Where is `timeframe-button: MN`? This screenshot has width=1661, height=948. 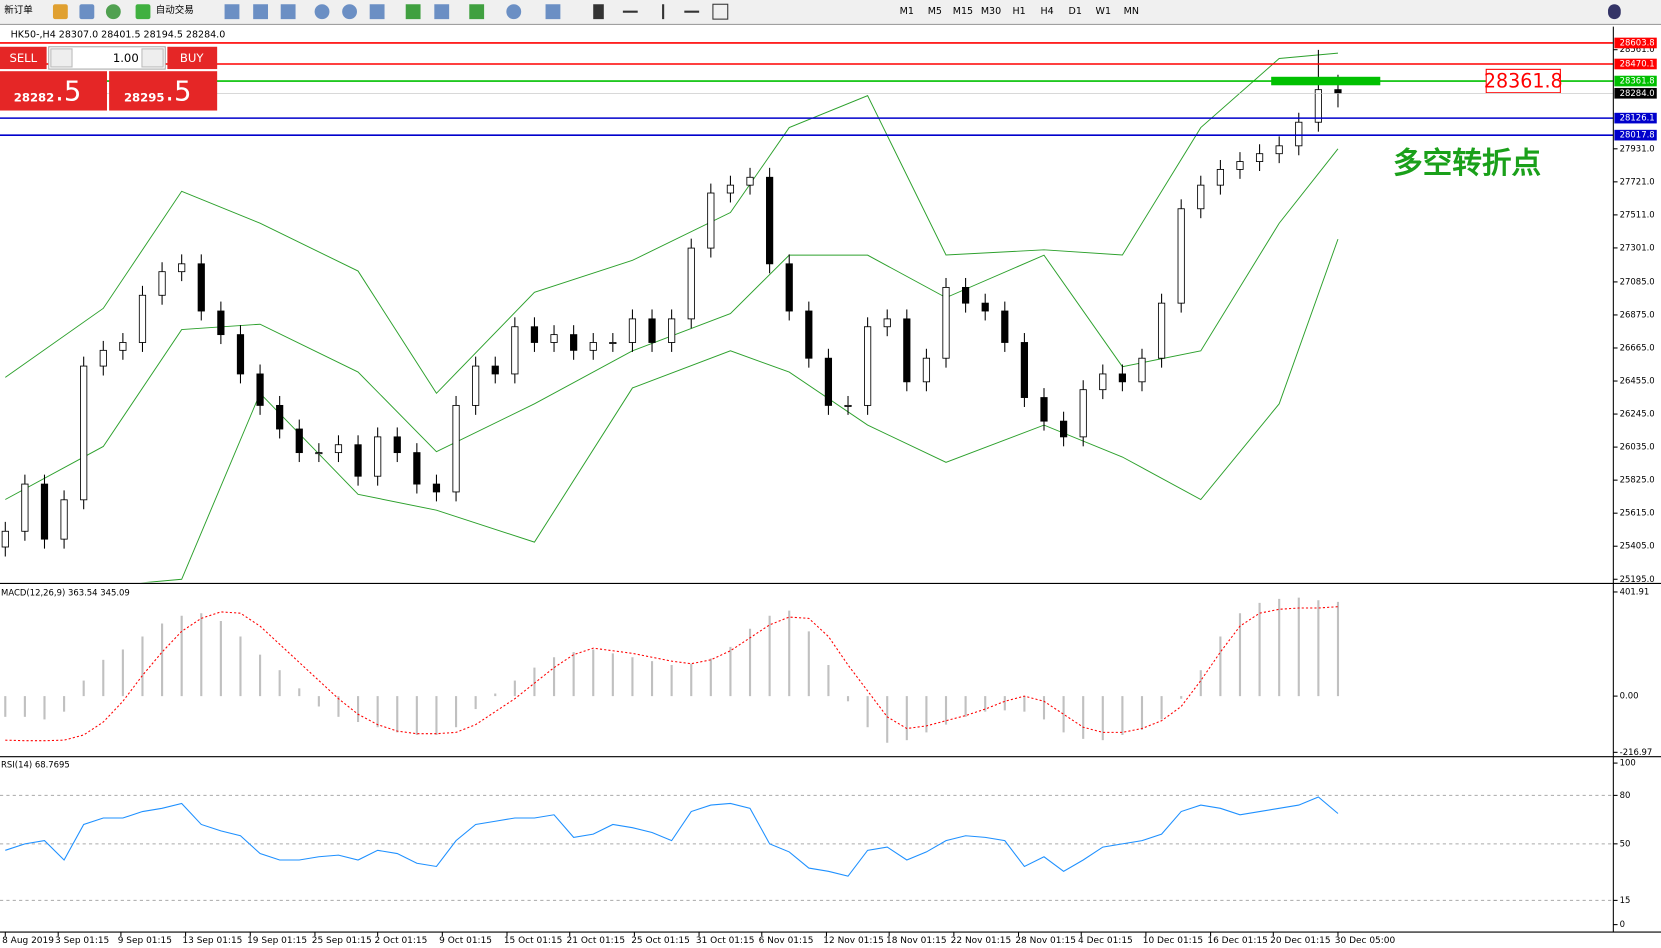
timeframe-button: MN is located at coordinates (1131, 11).